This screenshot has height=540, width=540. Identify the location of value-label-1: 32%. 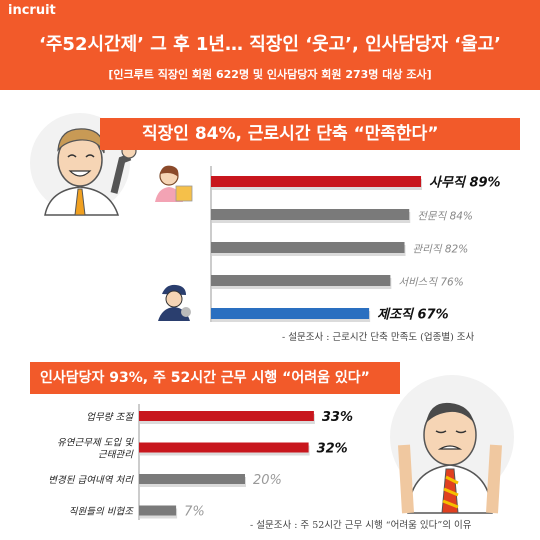
(332, 449).